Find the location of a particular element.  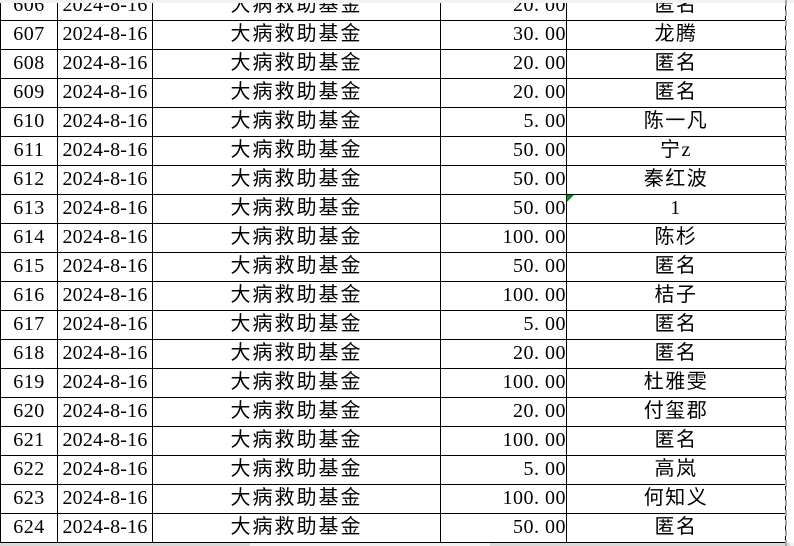

table-row: 606 2024-8-16 大病救助基金 20. 00 匿名 is located at coordinates (393, 10).